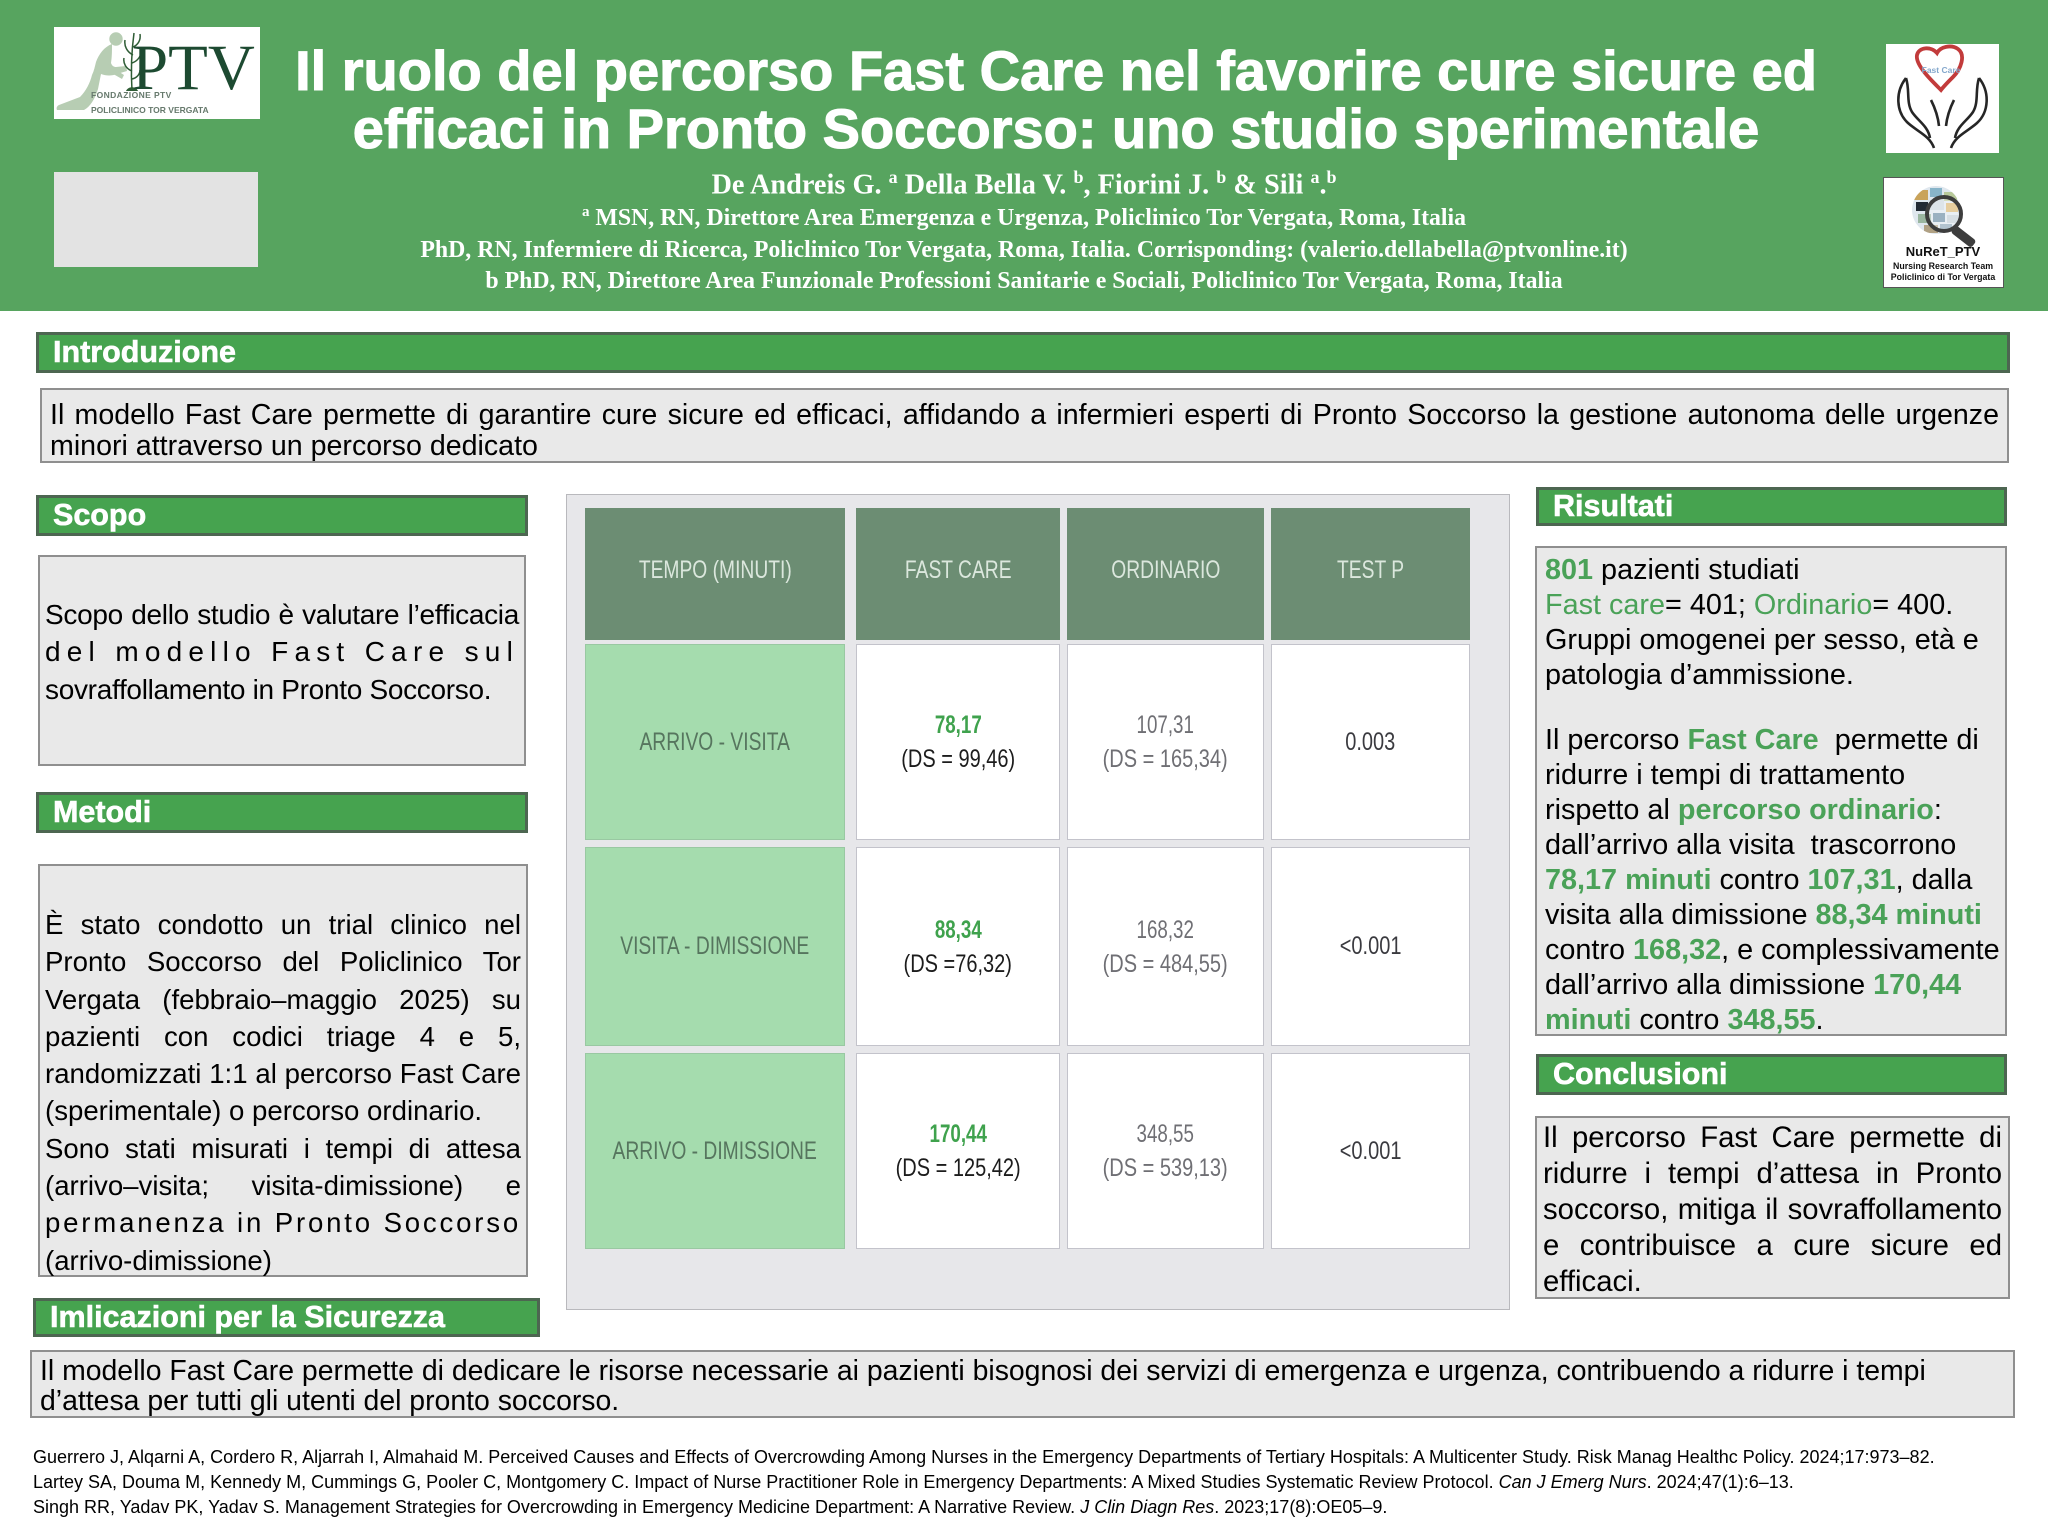  Describe the element at coordinates (150, 110) in the screenshot. I see `svg-text: POLICLINICO TOR VERGATA` at that location.